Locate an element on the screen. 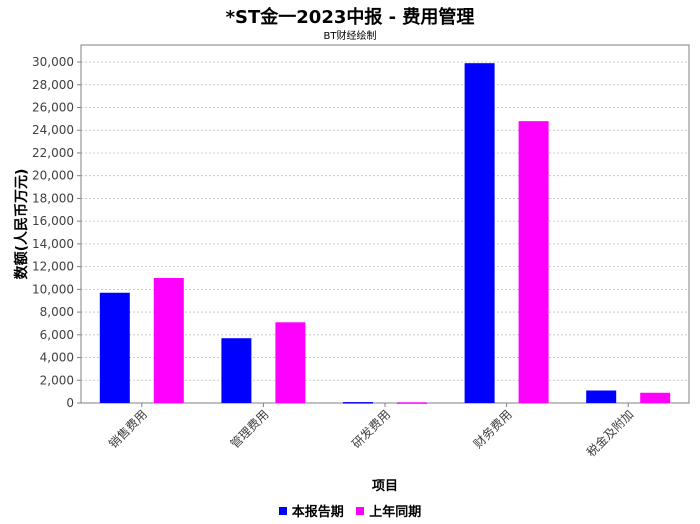 This screenshot has height=524, width=700. x-tick-label: 财务费用 is located at coordinates (492, 429).